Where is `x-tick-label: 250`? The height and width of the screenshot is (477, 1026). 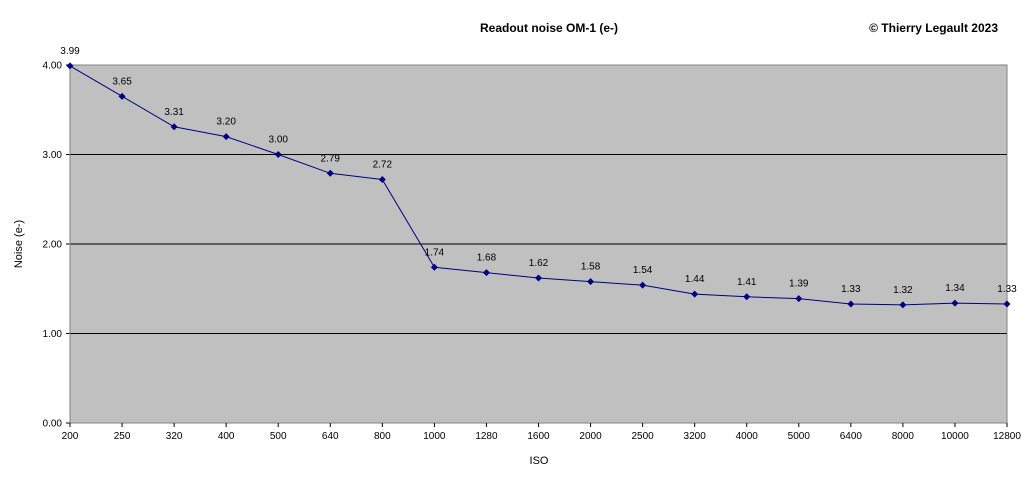
x-tick-label: 250 is located at coordinates (122, 436).